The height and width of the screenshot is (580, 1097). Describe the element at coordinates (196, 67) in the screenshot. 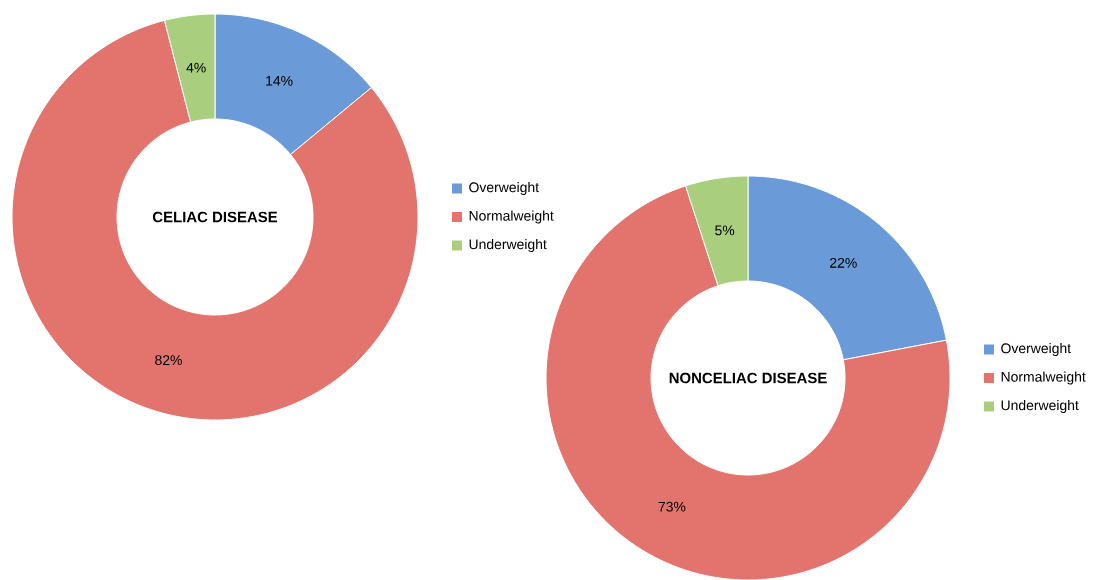

I see `data-label: 4%` at that location.